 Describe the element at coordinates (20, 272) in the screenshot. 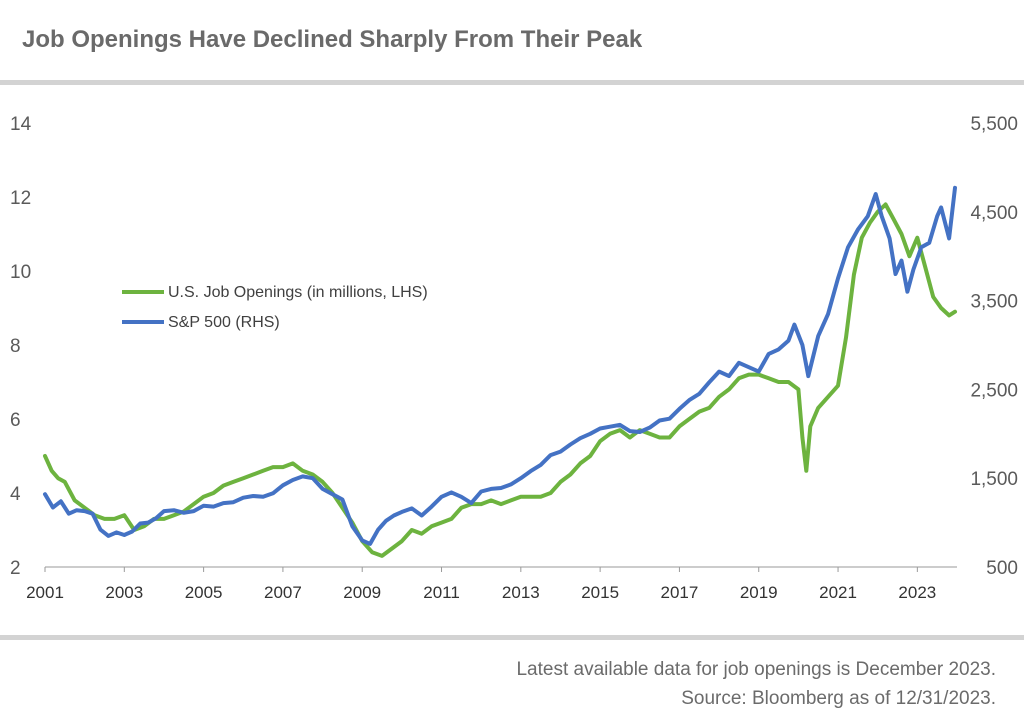

I see `y-left-tick-label: 10` at that location.